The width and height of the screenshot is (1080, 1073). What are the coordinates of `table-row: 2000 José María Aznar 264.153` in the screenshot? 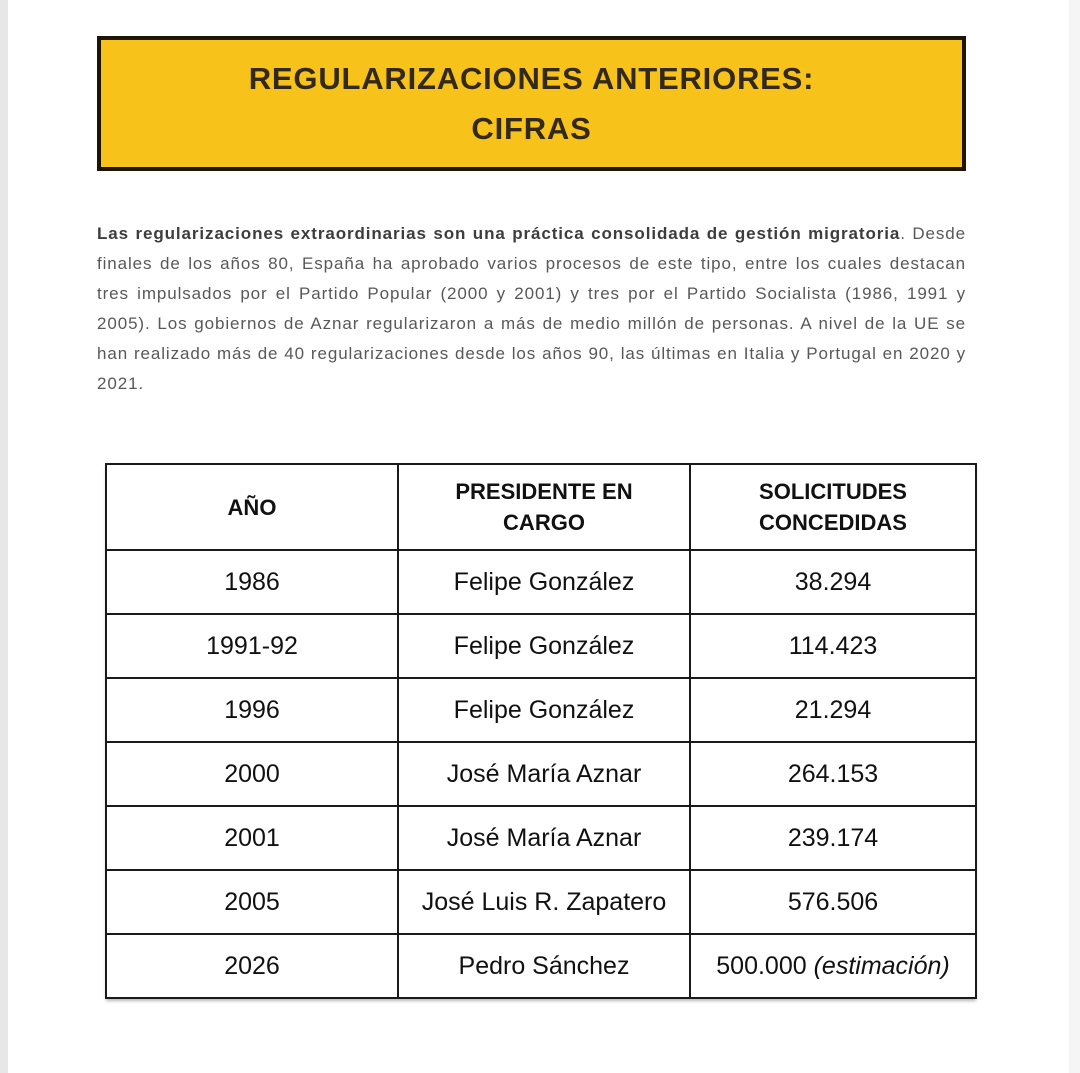 It's located at (541, 774).